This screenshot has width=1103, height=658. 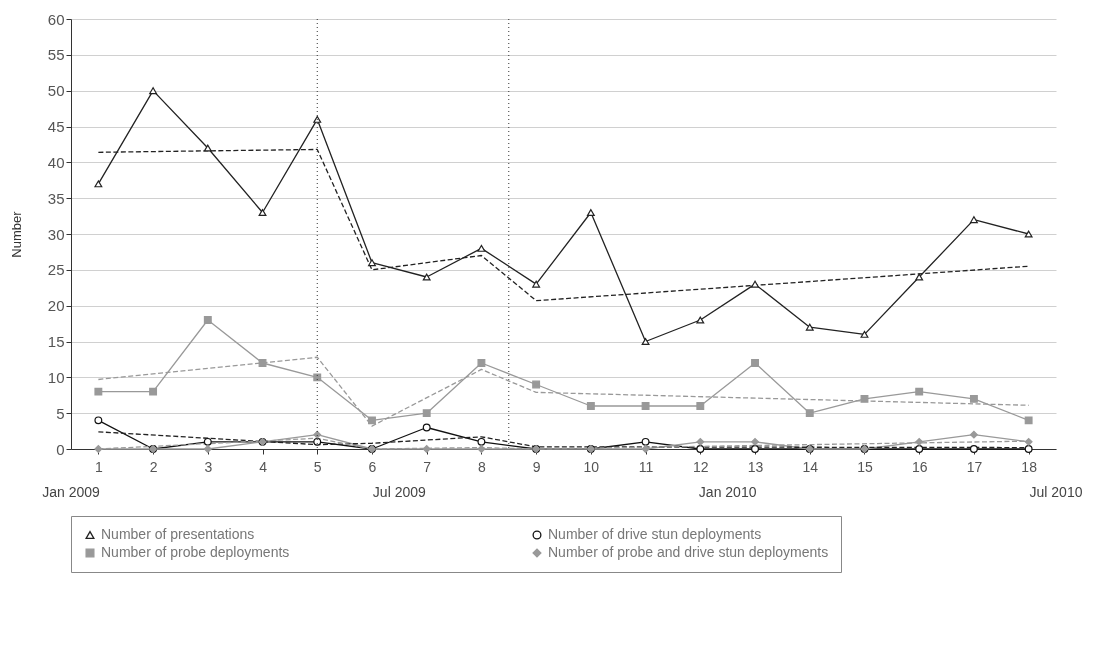 I want to click on x-tick-label: 18, so click(x=1029, y=466).